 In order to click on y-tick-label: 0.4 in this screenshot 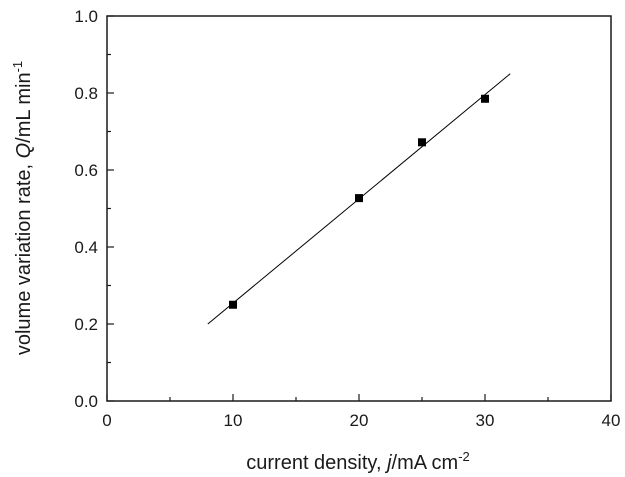, I will do `click(86, 247)`.